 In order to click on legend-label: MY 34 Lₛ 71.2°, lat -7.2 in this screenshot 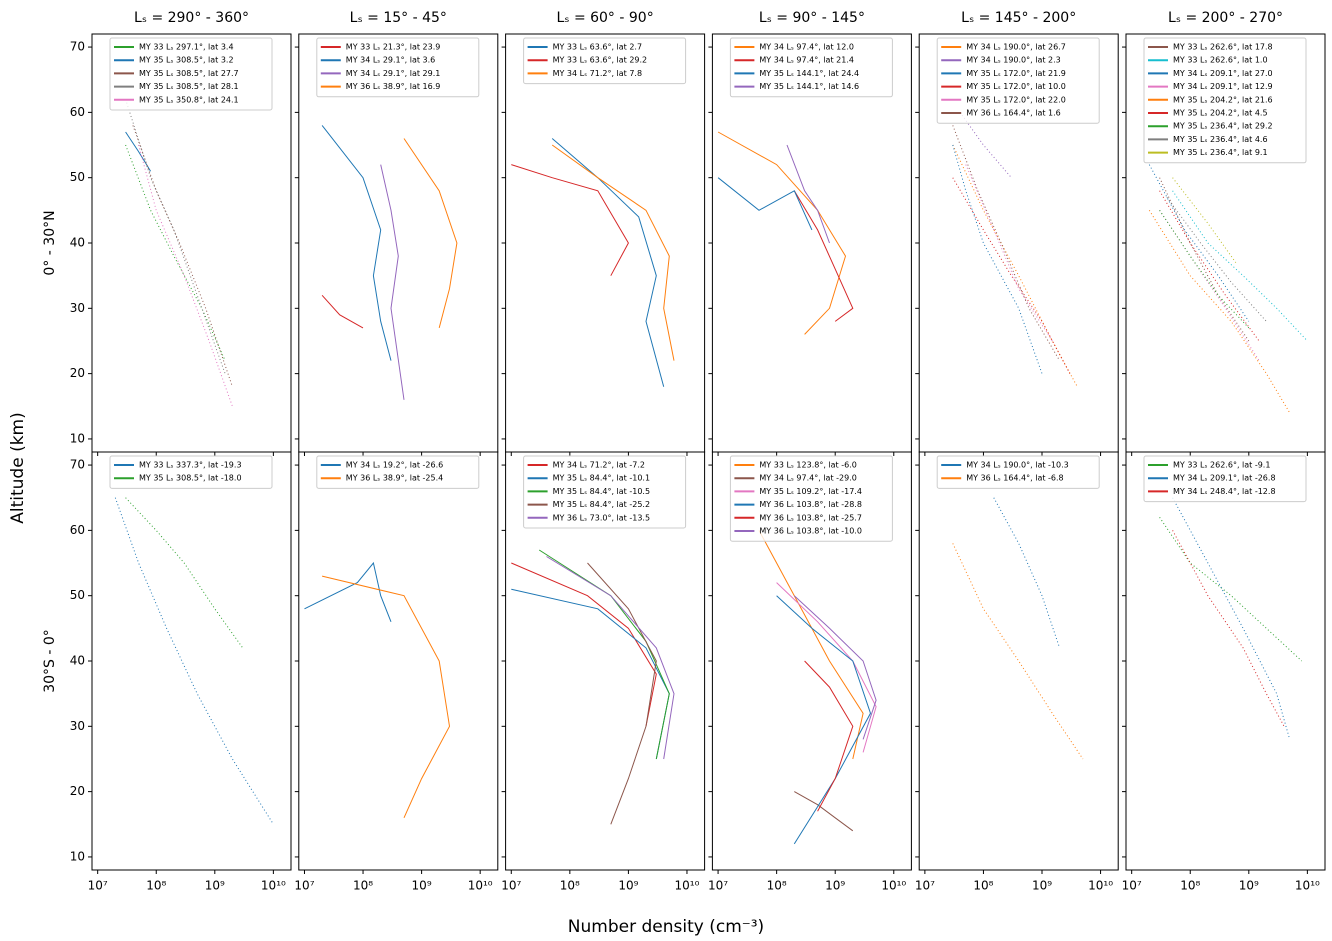, I will do `click(599, 465)`.